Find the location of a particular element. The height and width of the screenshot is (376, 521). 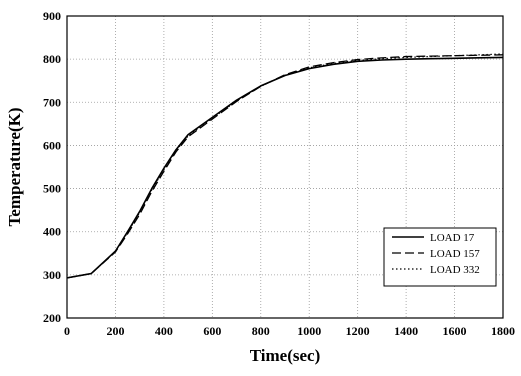

x-tick-label: 1200 is located at coordinates (358, 331).